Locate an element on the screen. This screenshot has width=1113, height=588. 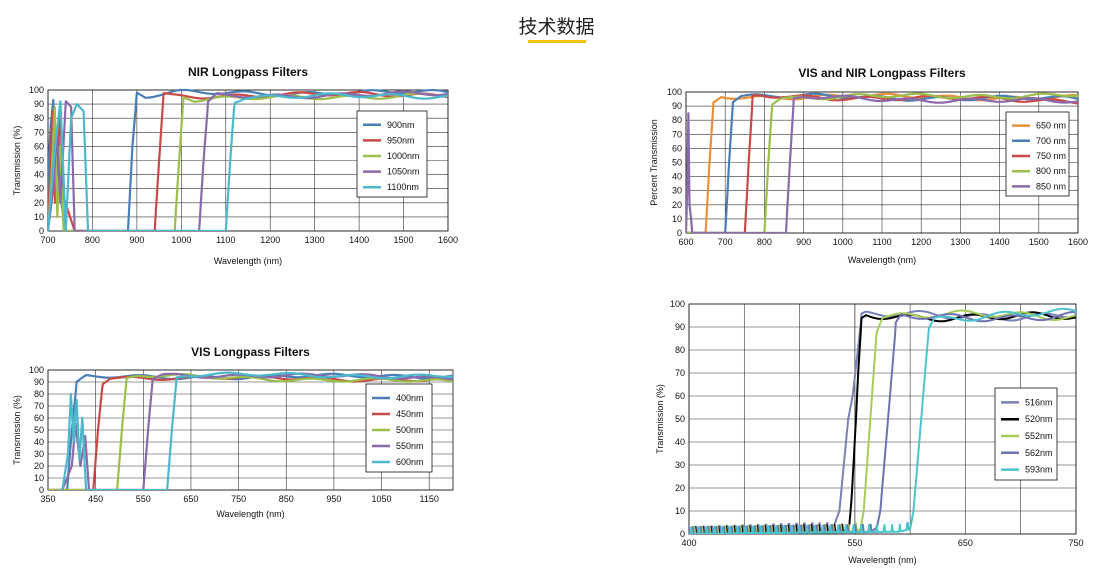
x-tick-label: 850 is located at coordinates (286, 499).